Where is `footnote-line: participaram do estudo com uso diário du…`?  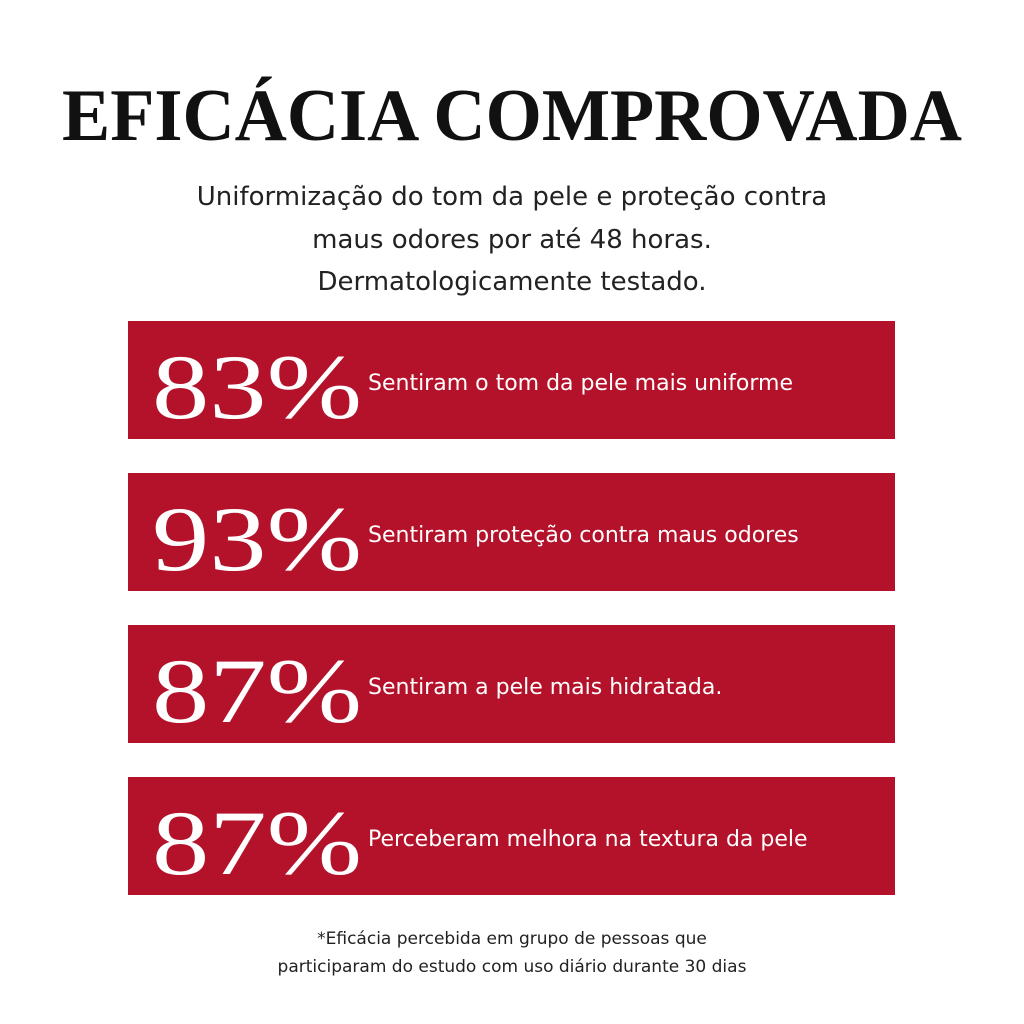
footnote-line: participaram do estudo com uso diário du… is located at coordinates (512, 967).